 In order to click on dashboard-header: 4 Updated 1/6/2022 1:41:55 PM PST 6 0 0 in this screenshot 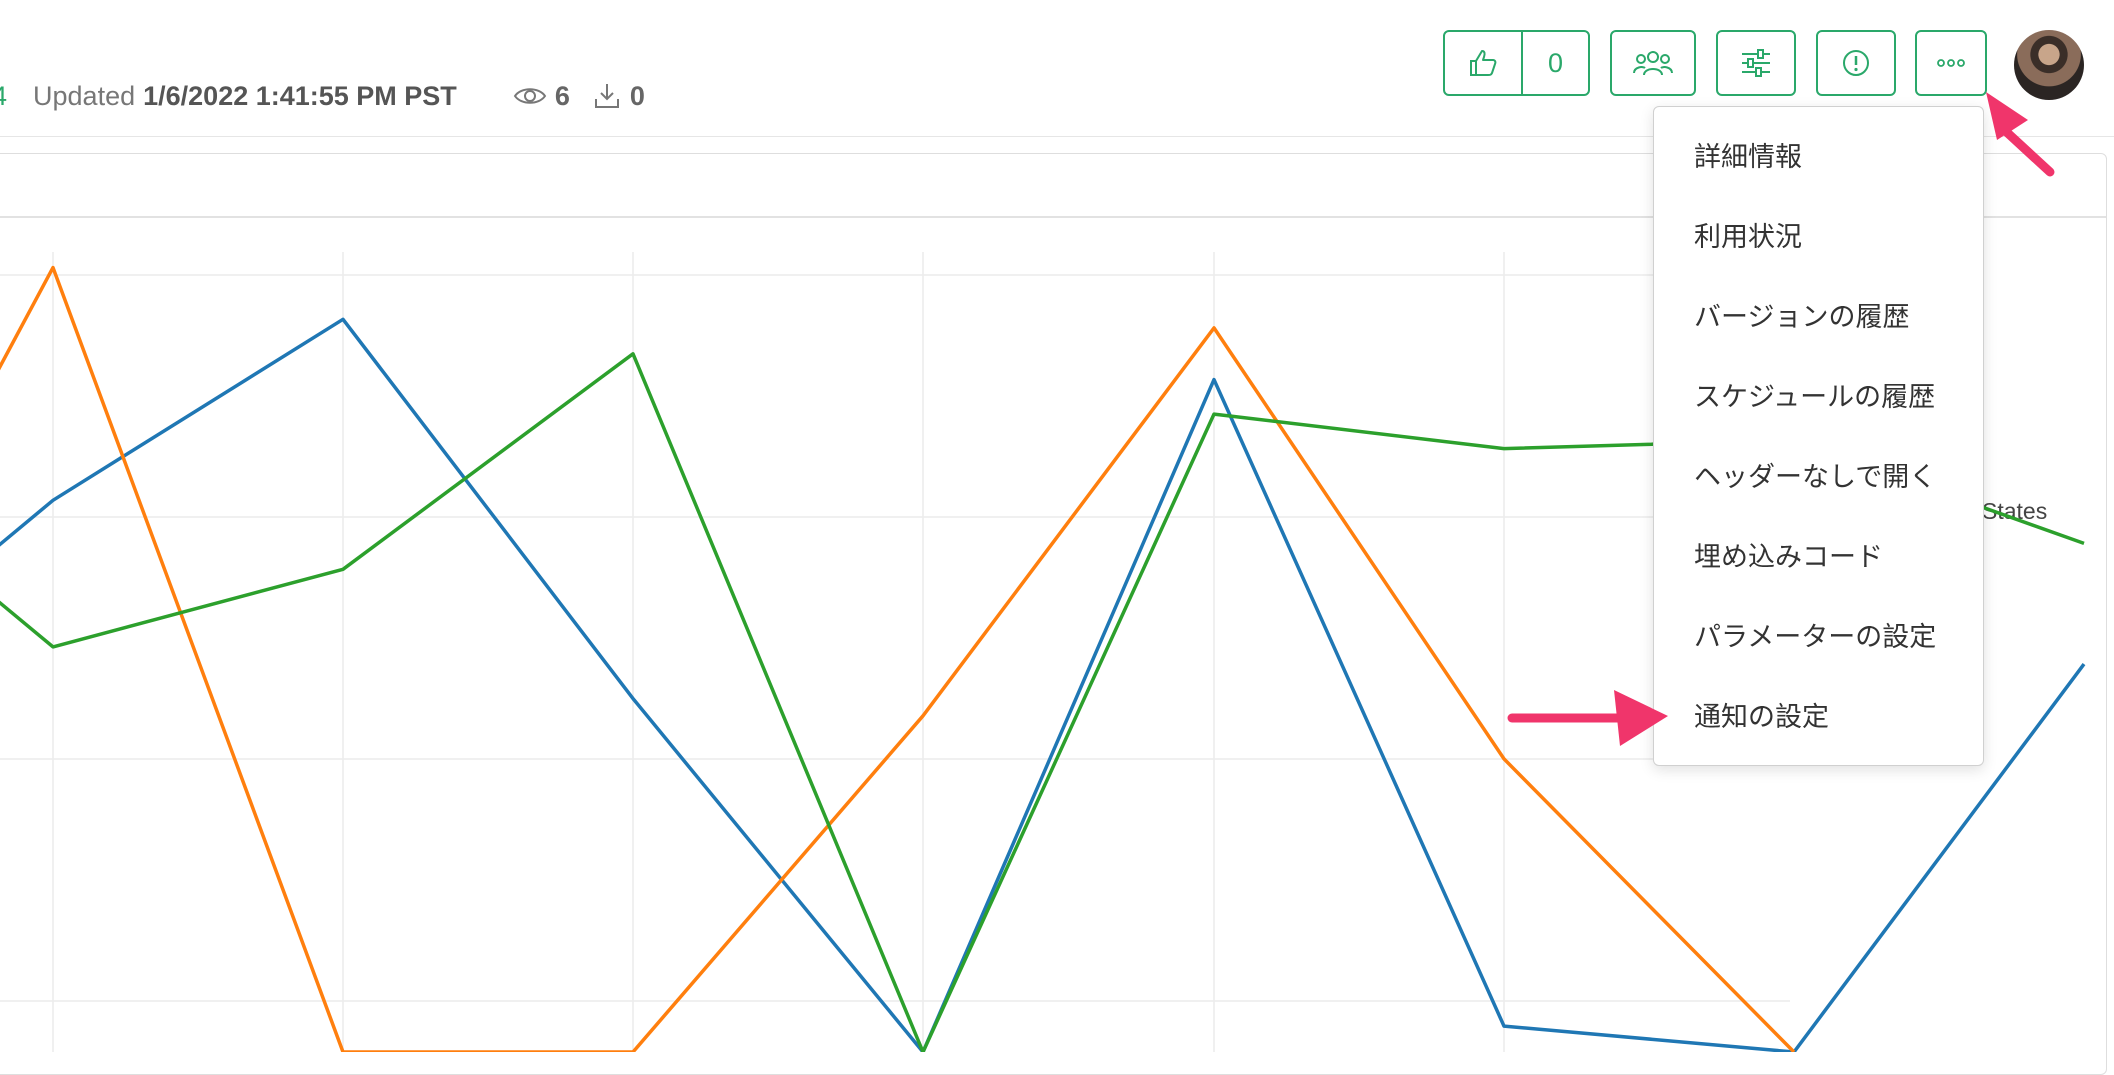, I will do `click(1057, 68)`.